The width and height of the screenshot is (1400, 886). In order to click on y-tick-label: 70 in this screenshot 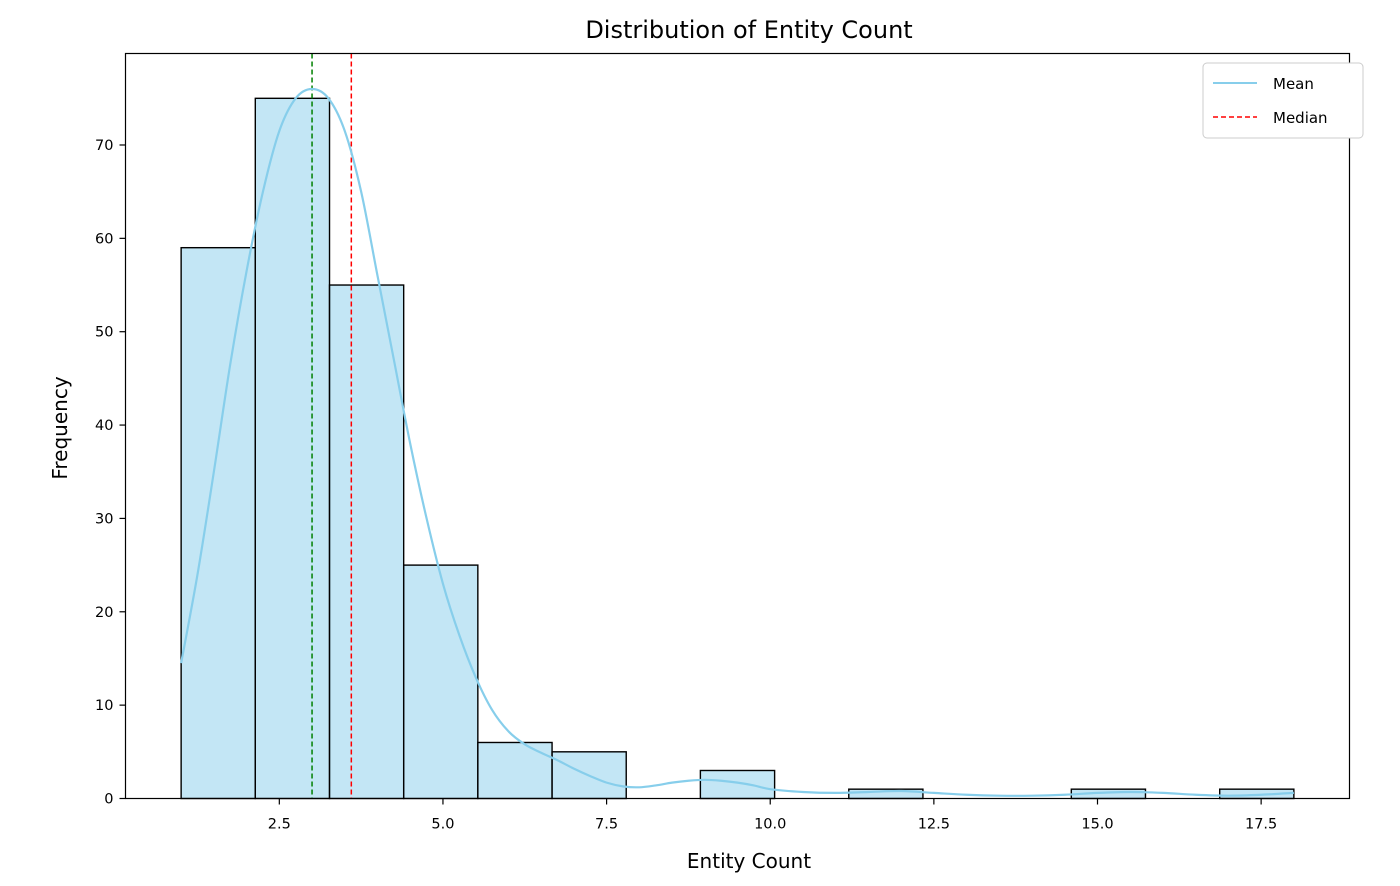, I will do `click(104, 146)`.